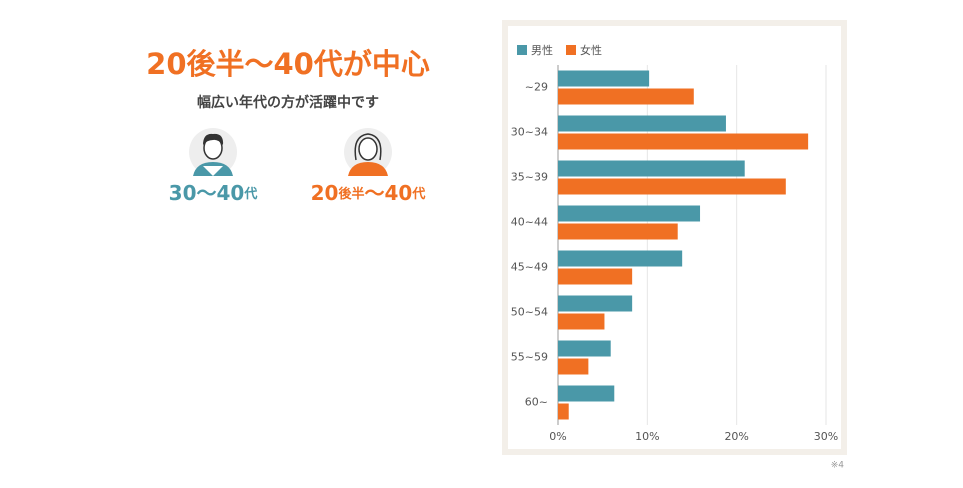 The width and height of the screenshot is (963, 488). What do you see at coordinates (838, 466) in the screenshot?
I see `footnote: ※4` at bounding box center [838, 466].